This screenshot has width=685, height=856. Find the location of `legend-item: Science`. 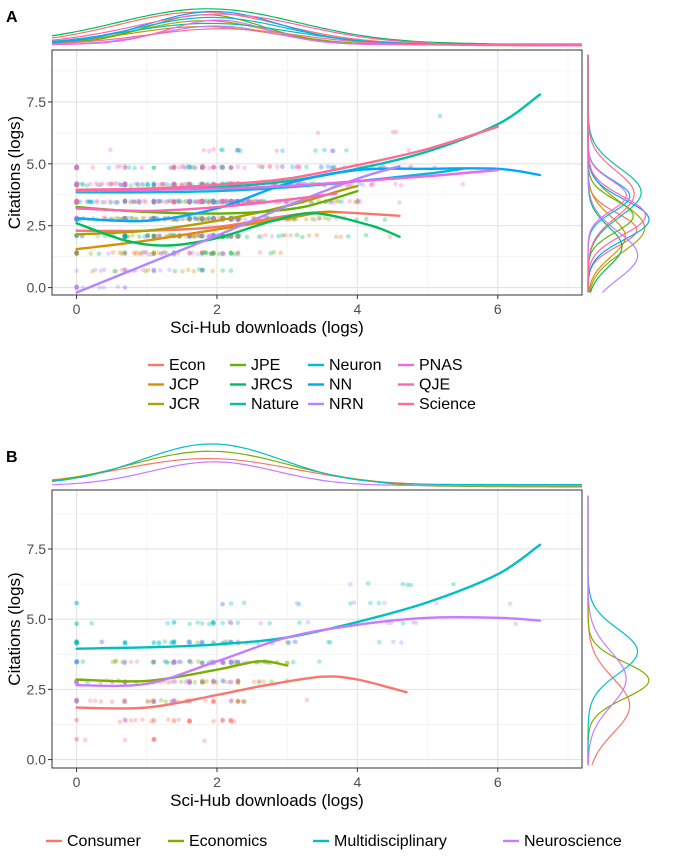

legend-item: Science is located at coordinates (437, 404).